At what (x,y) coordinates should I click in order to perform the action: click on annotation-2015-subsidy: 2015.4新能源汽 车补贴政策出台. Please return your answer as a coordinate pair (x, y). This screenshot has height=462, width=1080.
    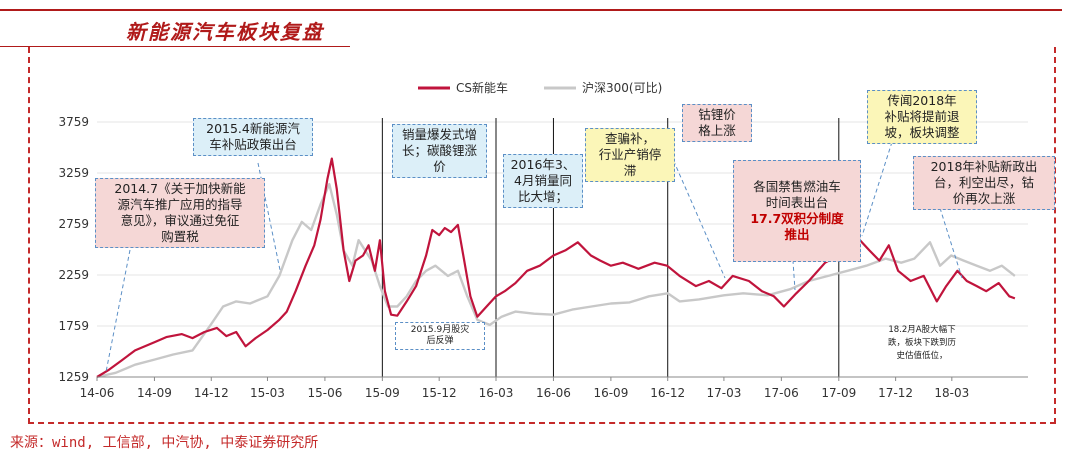
    Looking at the image, I should click on (253, 137).